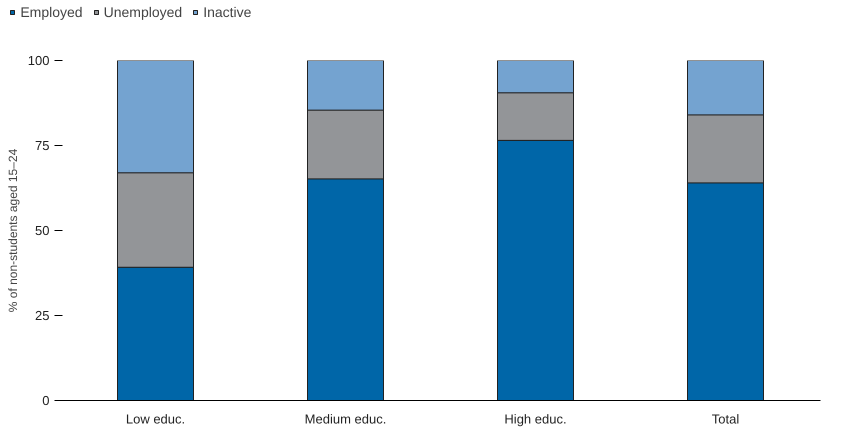 The height and width of the screenshot is (443, 845). Describe the element at coordinates (46, 400) in the screenshot. I see `y-tick-label: 0` at that location.